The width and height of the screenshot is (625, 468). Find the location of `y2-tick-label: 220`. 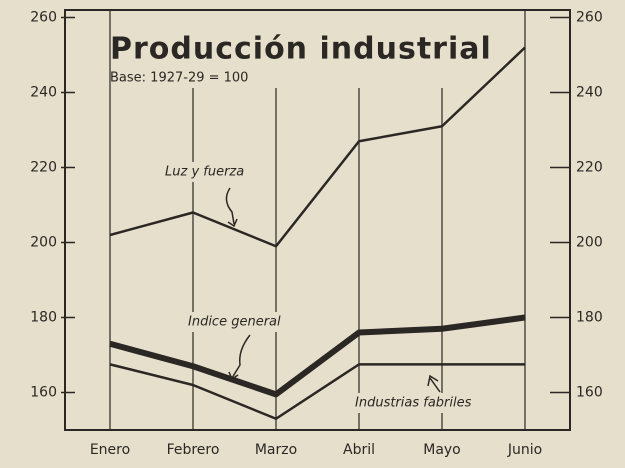

y2-tick-label: 220 is located at coordinates (589, 168).